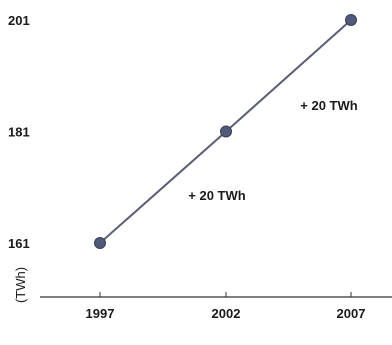 The height and width of the screenshot is (345, 392). I want to click on x-axis-tick-labels: 1997 2002 2007, so click(226, 306).